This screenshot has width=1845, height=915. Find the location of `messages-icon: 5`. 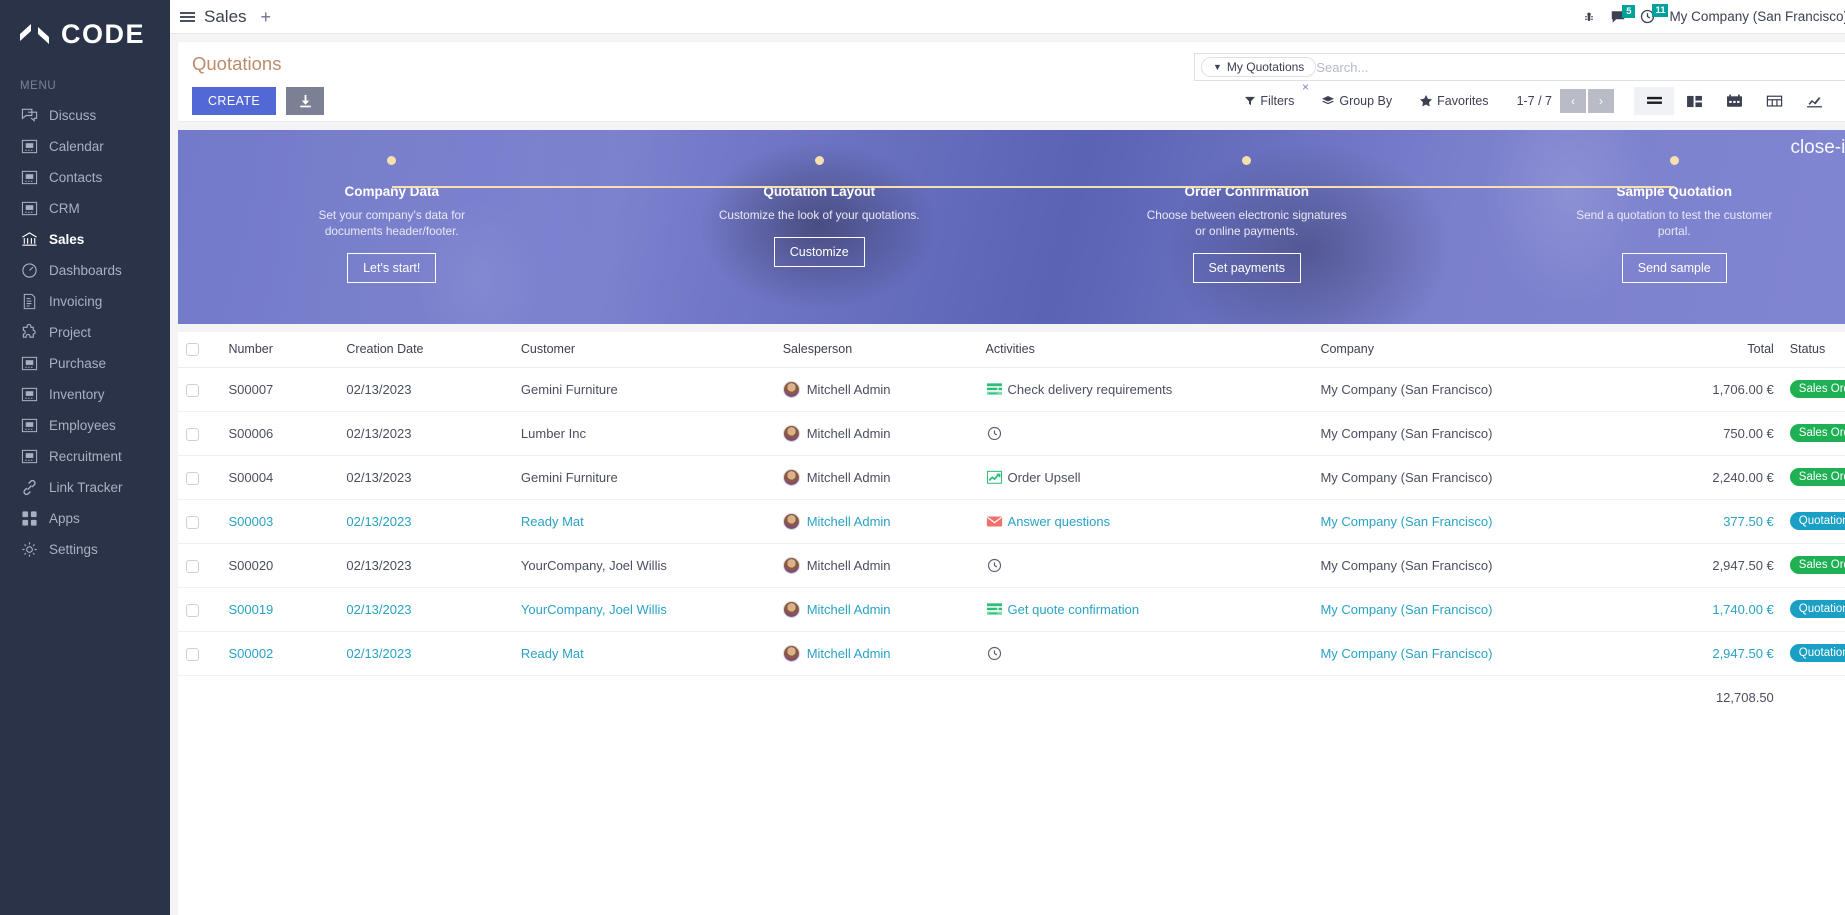

messages-icon: 5 is located at coordinates (1623, 14).